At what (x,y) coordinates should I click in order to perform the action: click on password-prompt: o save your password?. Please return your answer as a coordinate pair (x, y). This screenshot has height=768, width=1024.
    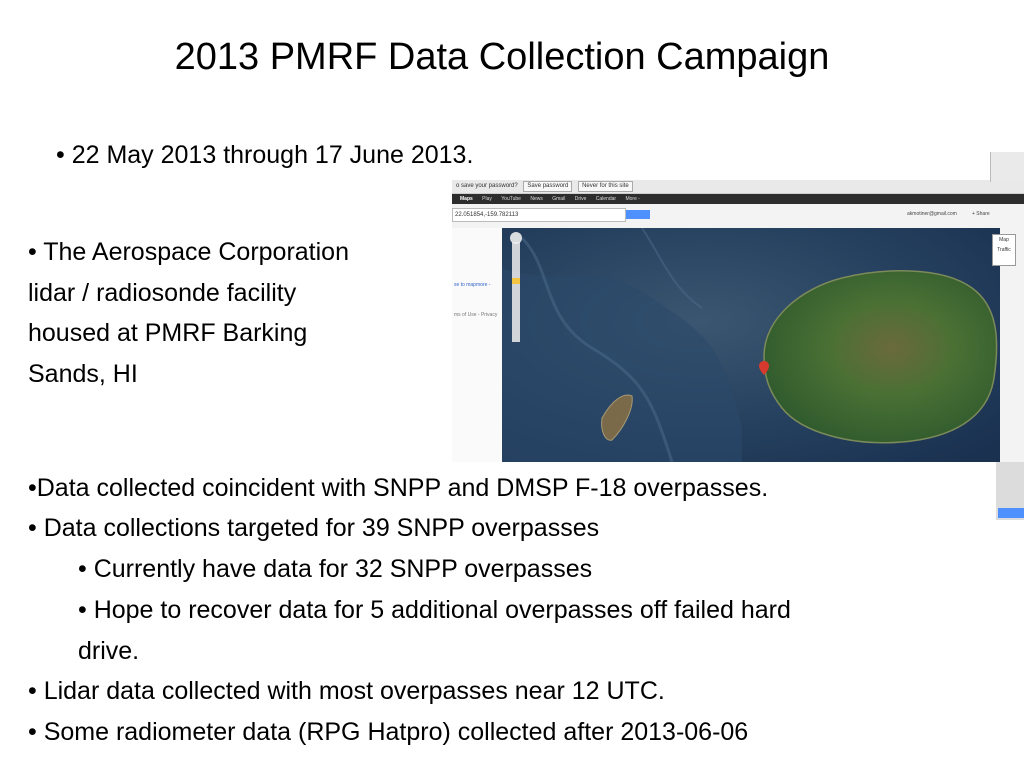
    Looking at the image, I should click on (487, 186).